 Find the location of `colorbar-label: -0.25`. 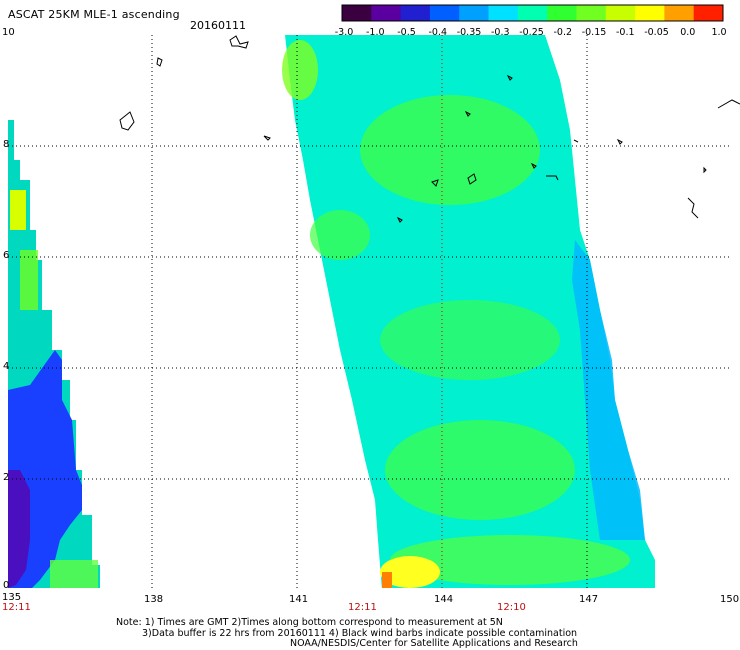

colorbar-label: -0.25 is located at coordinates (531, 32).